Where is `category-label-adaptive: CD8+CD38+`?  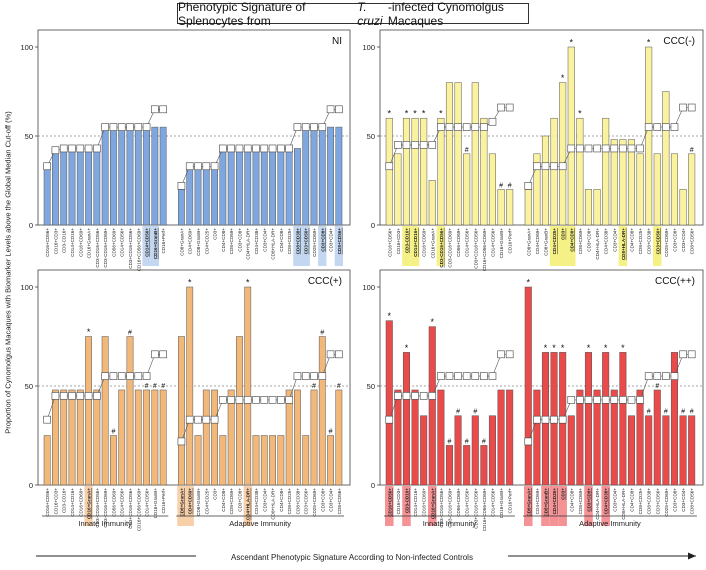 category-label-adaptive: CD8+CD38+ is located at coordinates (297, 241).